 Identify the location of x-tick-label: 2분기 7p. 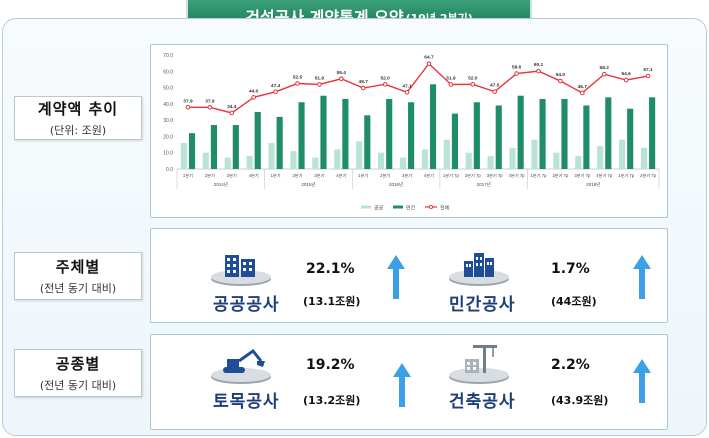
(648, 175).